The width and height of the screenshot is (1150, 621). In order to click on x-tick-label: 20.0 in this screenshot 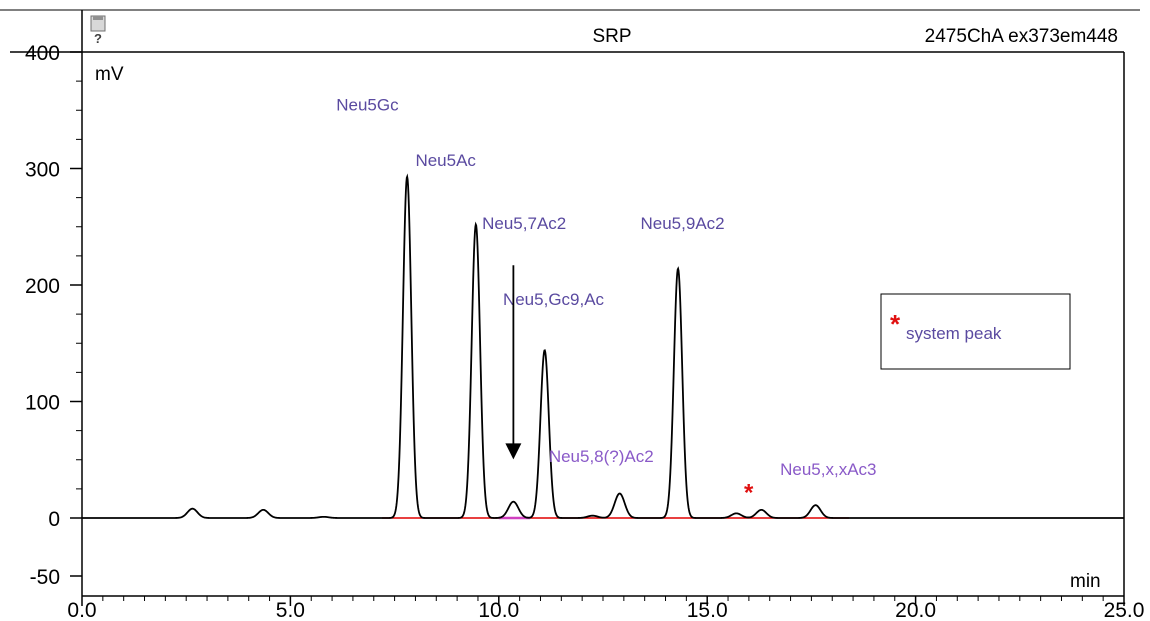, I will do `click(915, 610)`.